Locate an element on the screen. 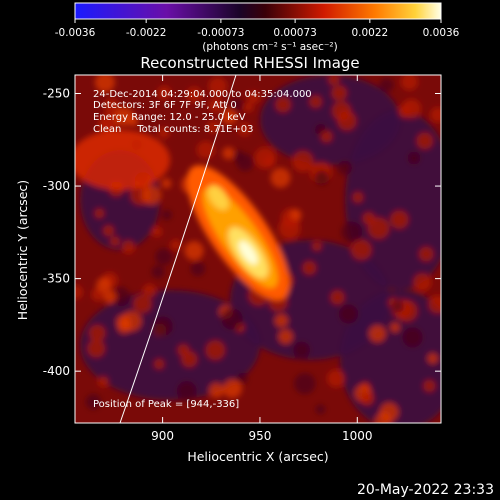 Image resolution: width=500 pixels, height=500 pixels. colorbar-units: (photons cm⁻² s⁻¹ asec⁻²) is located at coordinates (269, 47).